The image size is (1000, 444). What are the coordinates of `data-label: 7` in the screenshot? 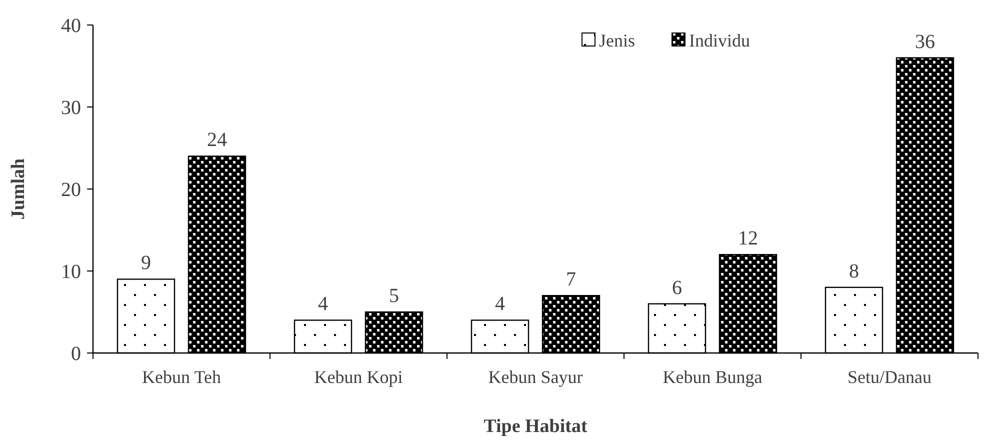 It's located at (571, 279).